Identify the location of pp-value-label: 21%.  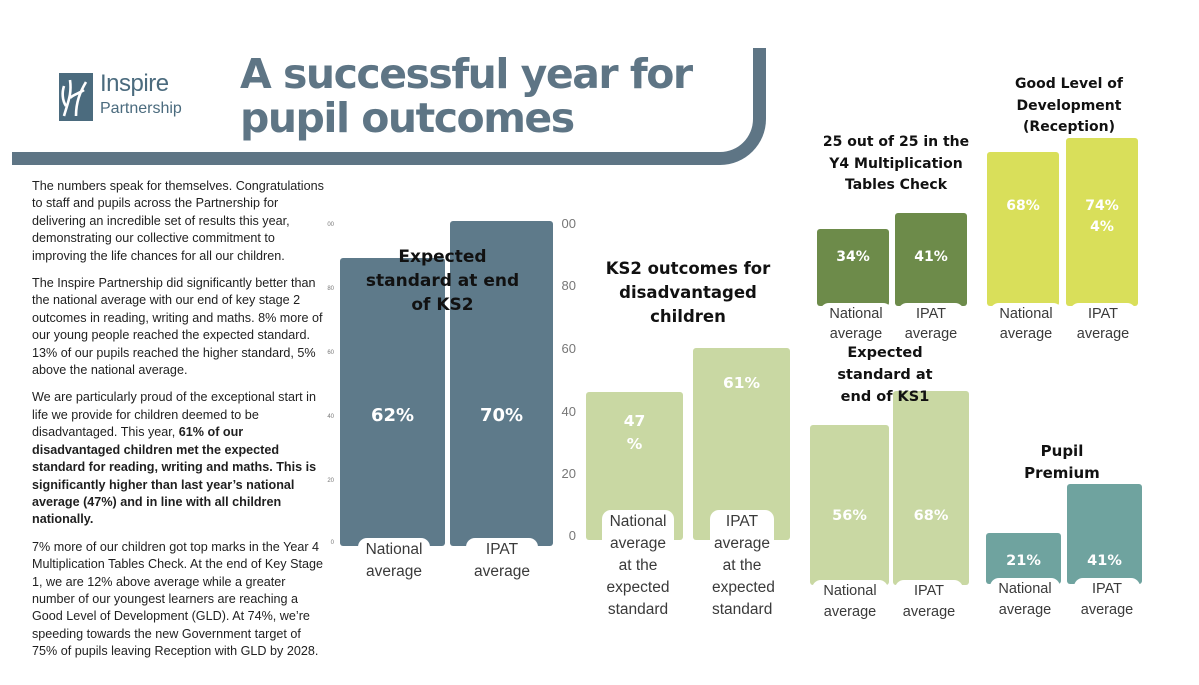
(1023, 561).